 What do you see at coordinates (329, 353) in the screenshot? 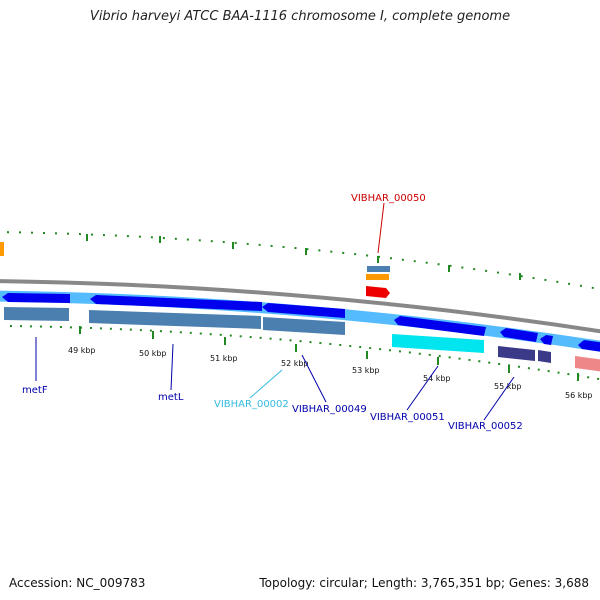
I see `inner-major-ticks` at bounding box center [329, 353].